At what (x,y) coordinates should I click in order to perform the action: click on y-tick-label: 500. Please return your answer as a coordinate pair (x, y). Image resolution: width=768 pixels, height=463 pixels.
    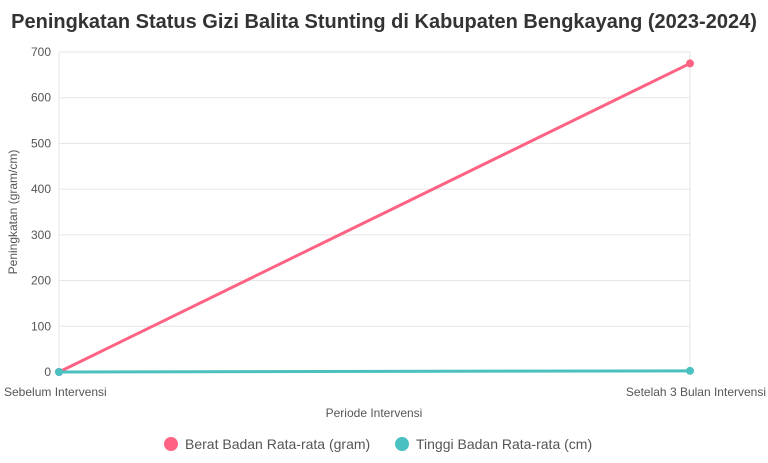
    Looking at the image, I should click on (41, 143).